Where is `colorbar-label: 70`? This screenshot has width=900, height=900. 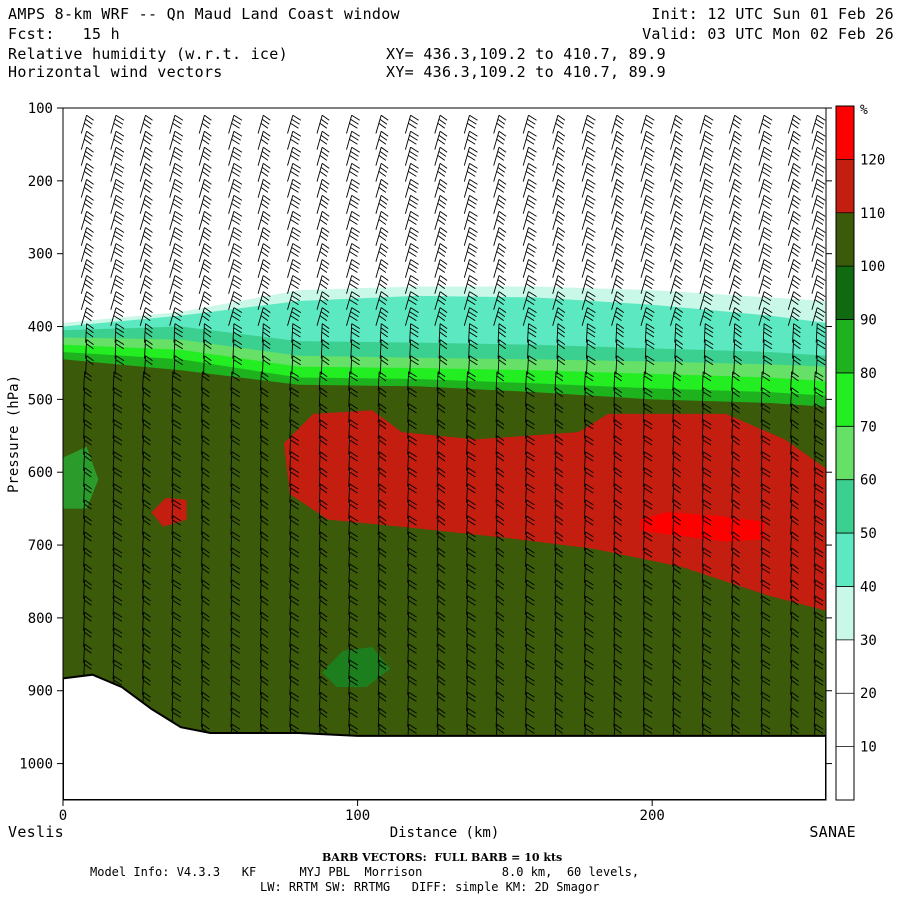
colorbar-label: 70 is located at coordinates (868, 427).